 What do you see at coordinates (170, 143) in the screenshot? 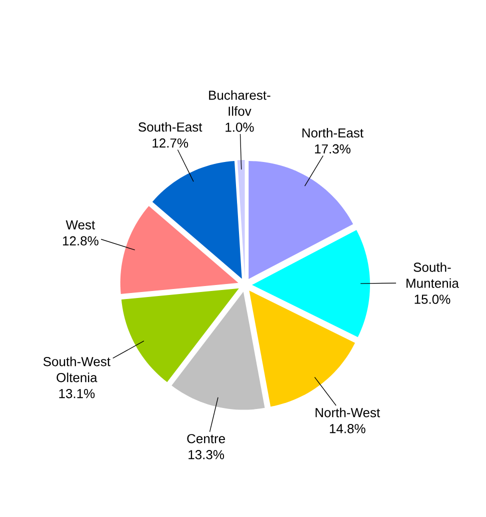
I see `data-label: 12.7%` at bounding box center [170, 143].